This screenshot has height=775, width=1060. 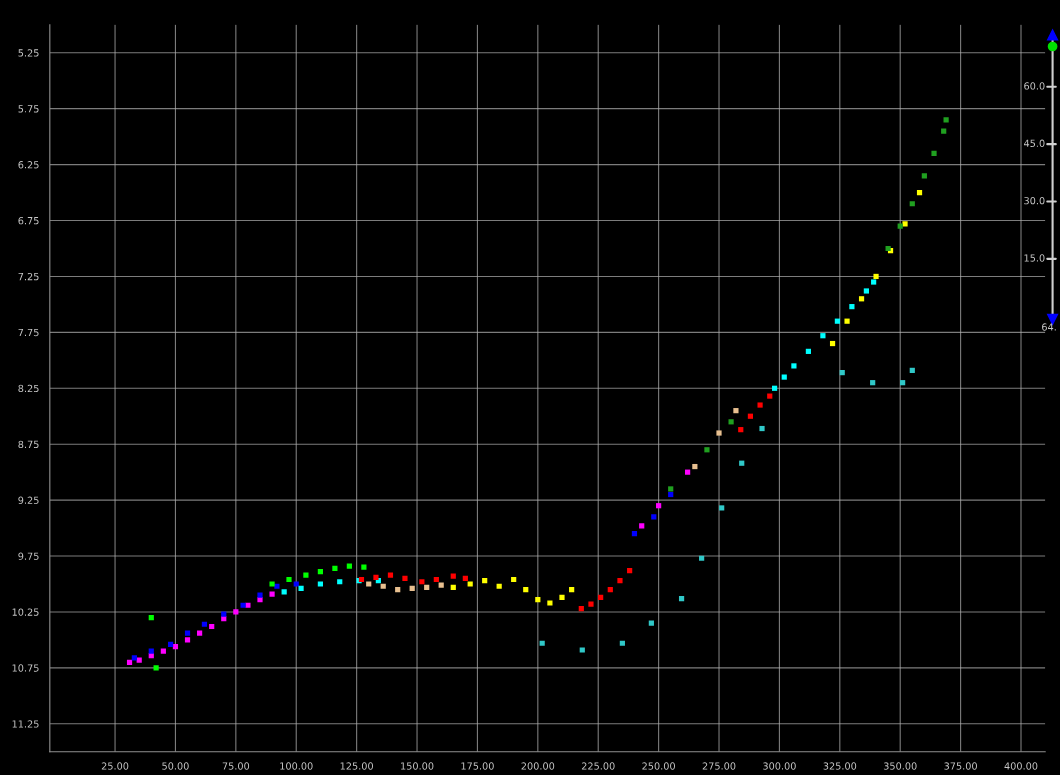 I want to click on y-tick-label: 9.25, so click(x=28, y=500).